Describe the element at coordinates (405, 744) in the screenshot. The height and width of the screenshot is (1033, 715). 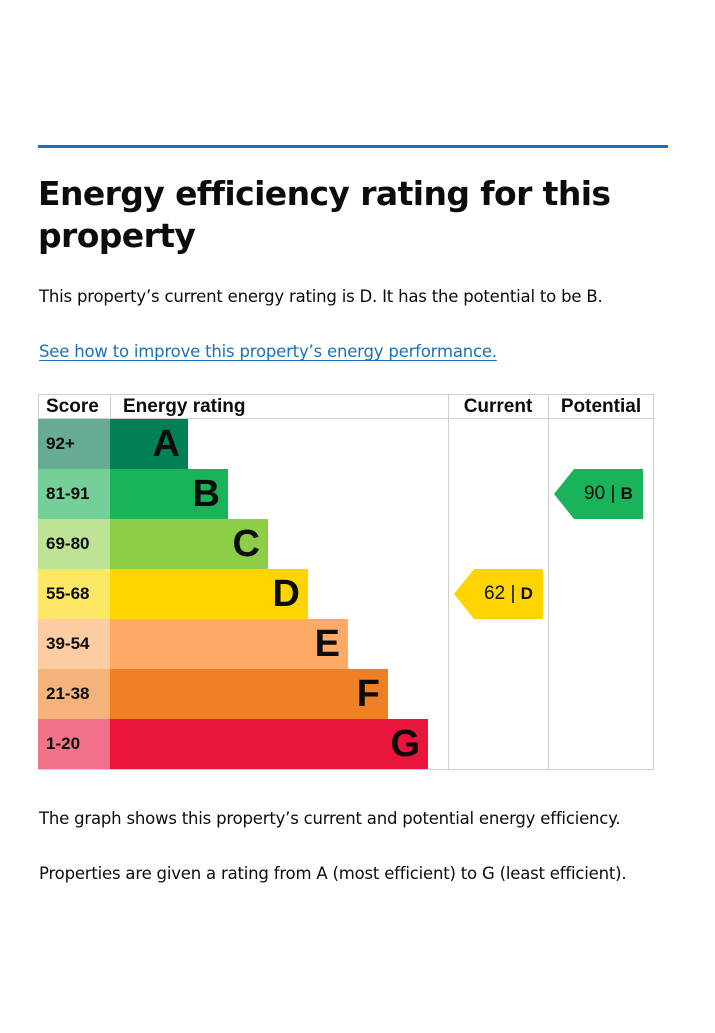
I see `band-letter-g: G` at that location.